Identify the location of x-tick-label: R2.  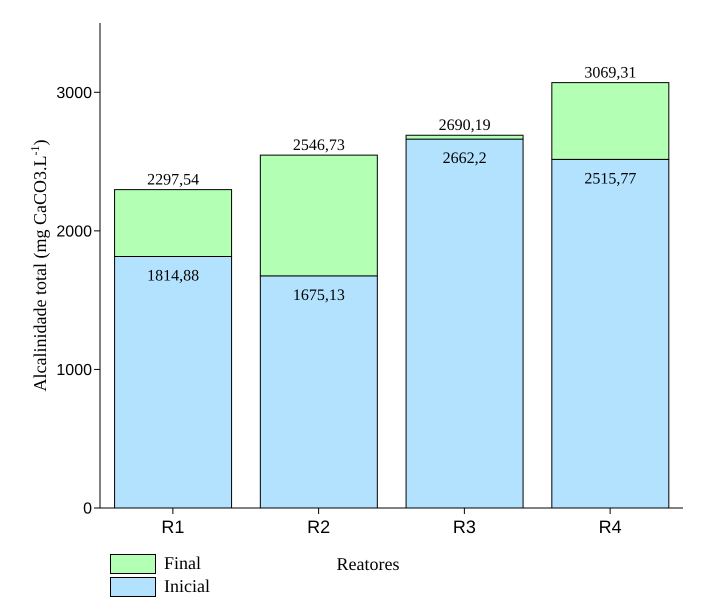
(318, 526).